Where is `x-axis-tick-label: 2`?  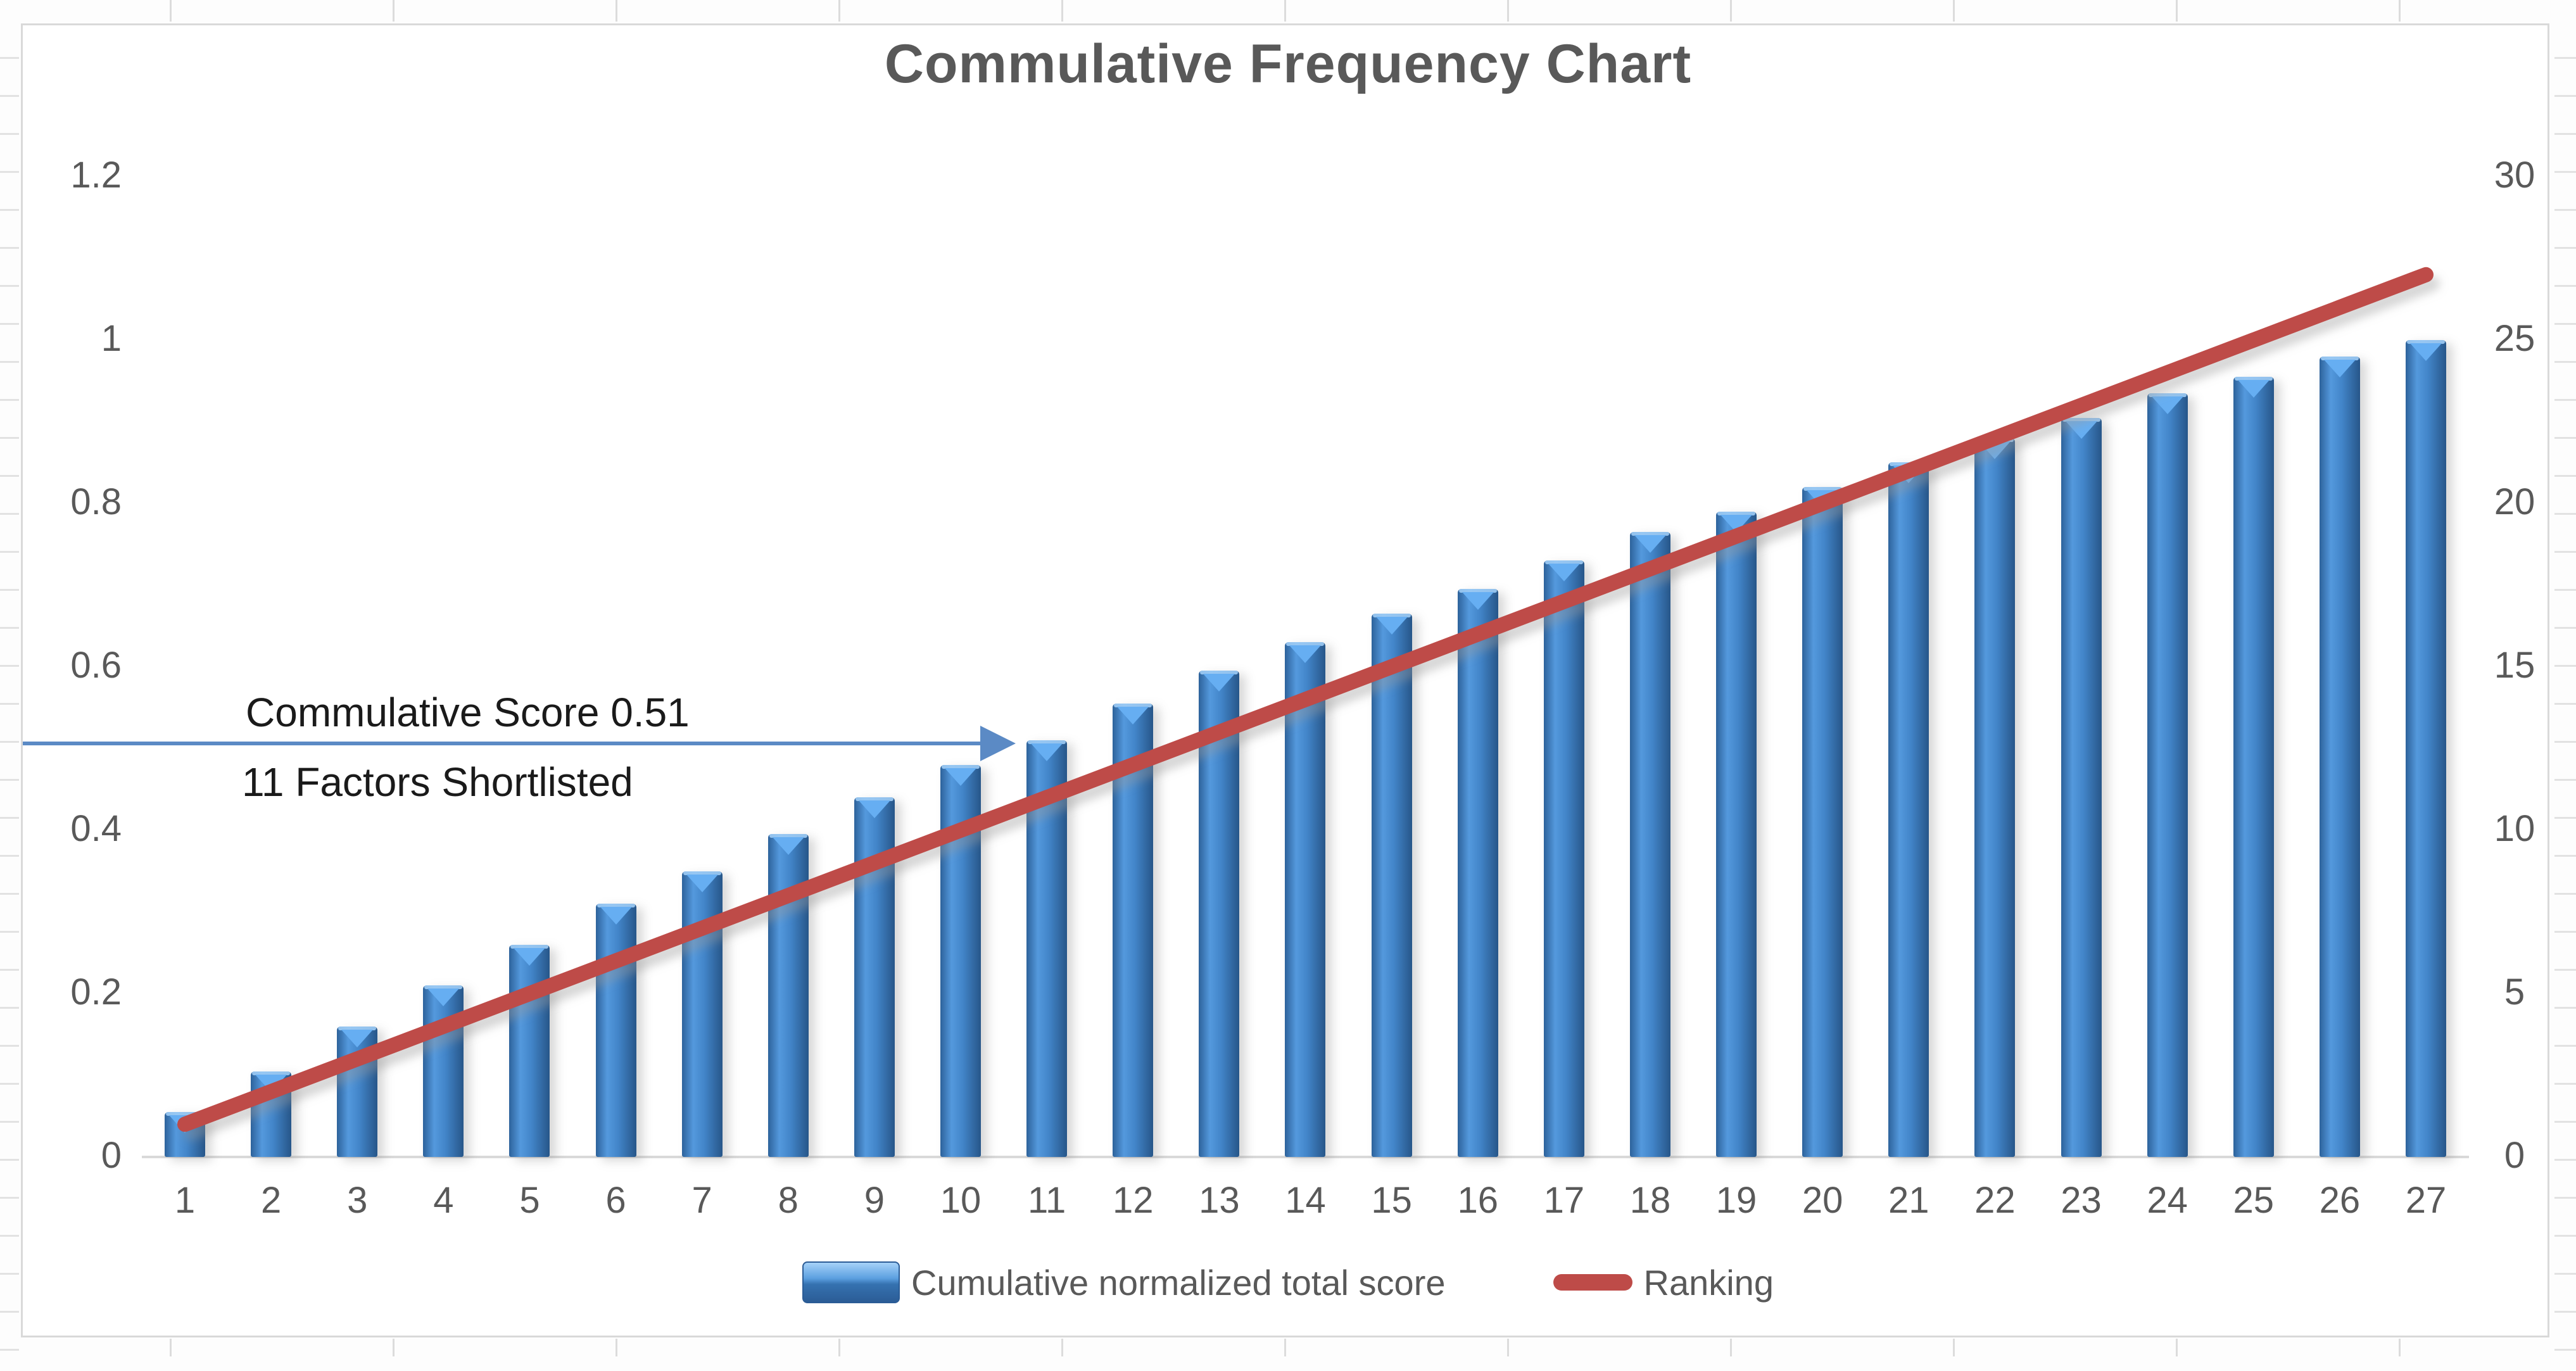
x-axis-tick-label: 2 is located at coordinates (271, 1200).